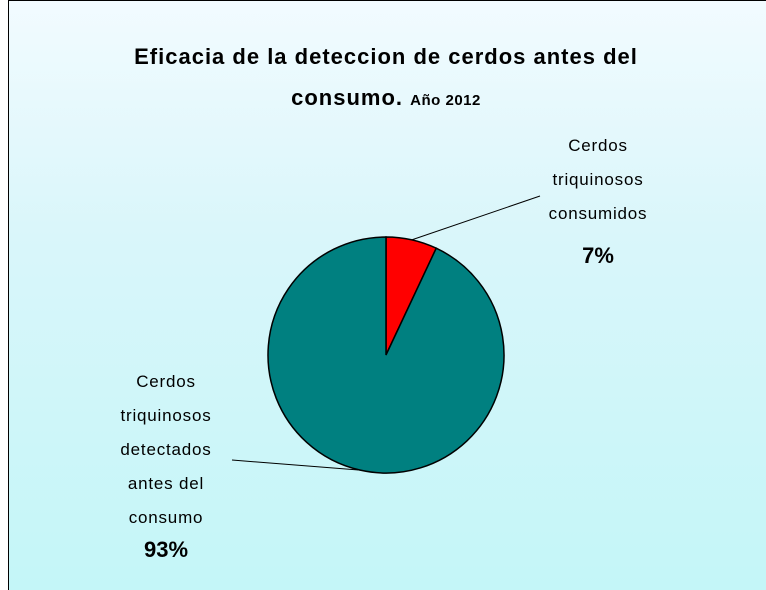  I want to click on pie-slice, so click(386, 355).